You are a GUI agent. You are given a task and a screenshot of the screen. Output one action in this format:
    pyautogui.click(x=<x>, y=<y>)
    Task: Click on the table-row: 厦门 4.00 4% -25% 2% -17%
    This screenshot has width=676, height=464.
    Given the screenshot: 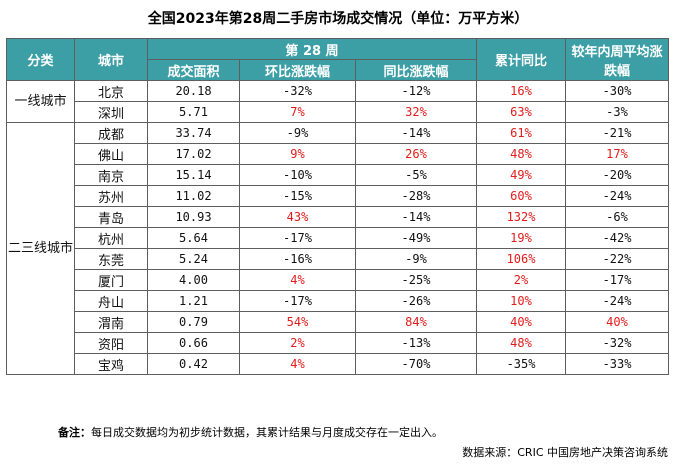 What is the action you would take?
    pyautogui.click(x=338, y=280)
    